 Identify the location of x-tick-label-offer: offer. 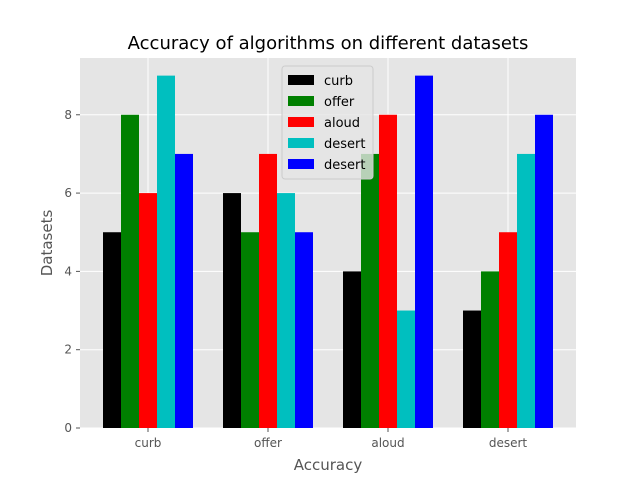
(268, 443).